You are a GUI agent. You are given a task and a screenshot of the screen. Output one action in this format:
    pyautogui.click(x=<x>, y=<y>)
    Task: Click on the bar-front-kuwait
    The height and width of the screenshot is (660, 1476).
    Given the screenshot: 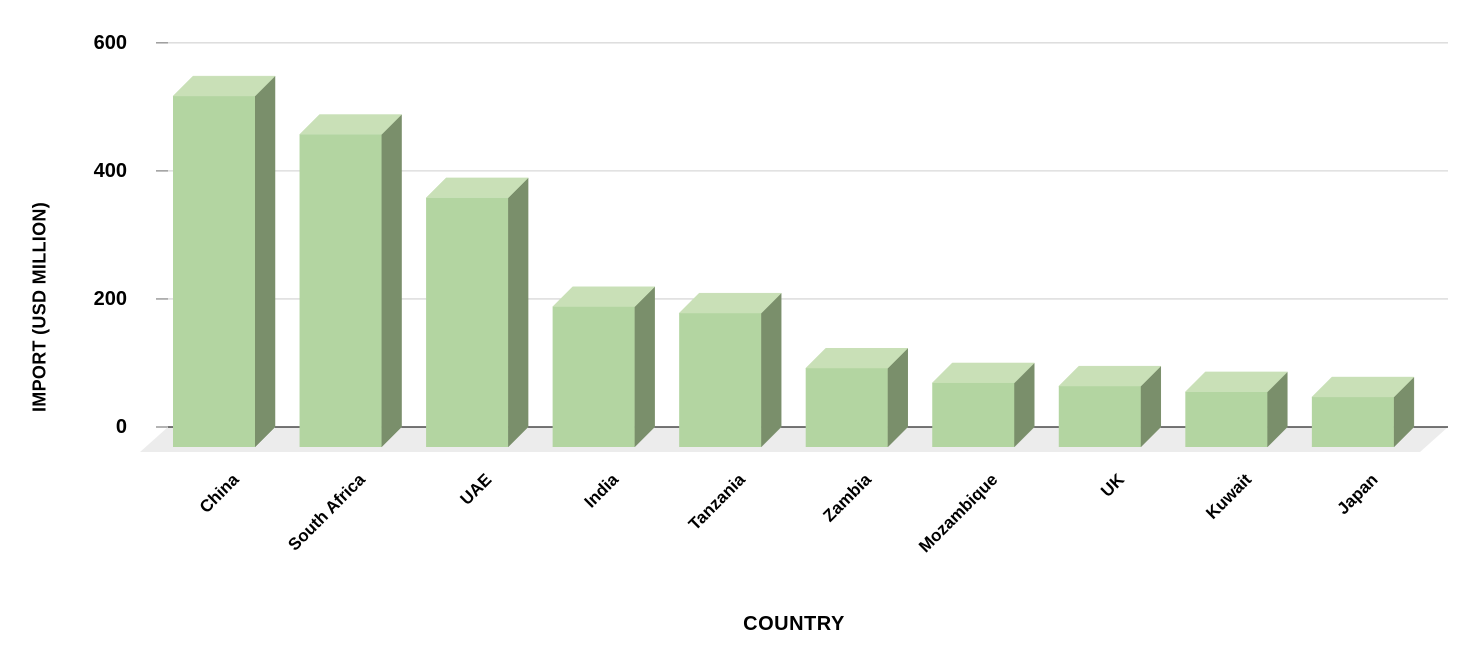 What is the action you would take?
    pyautogui.click(x=1226, y=419)
    